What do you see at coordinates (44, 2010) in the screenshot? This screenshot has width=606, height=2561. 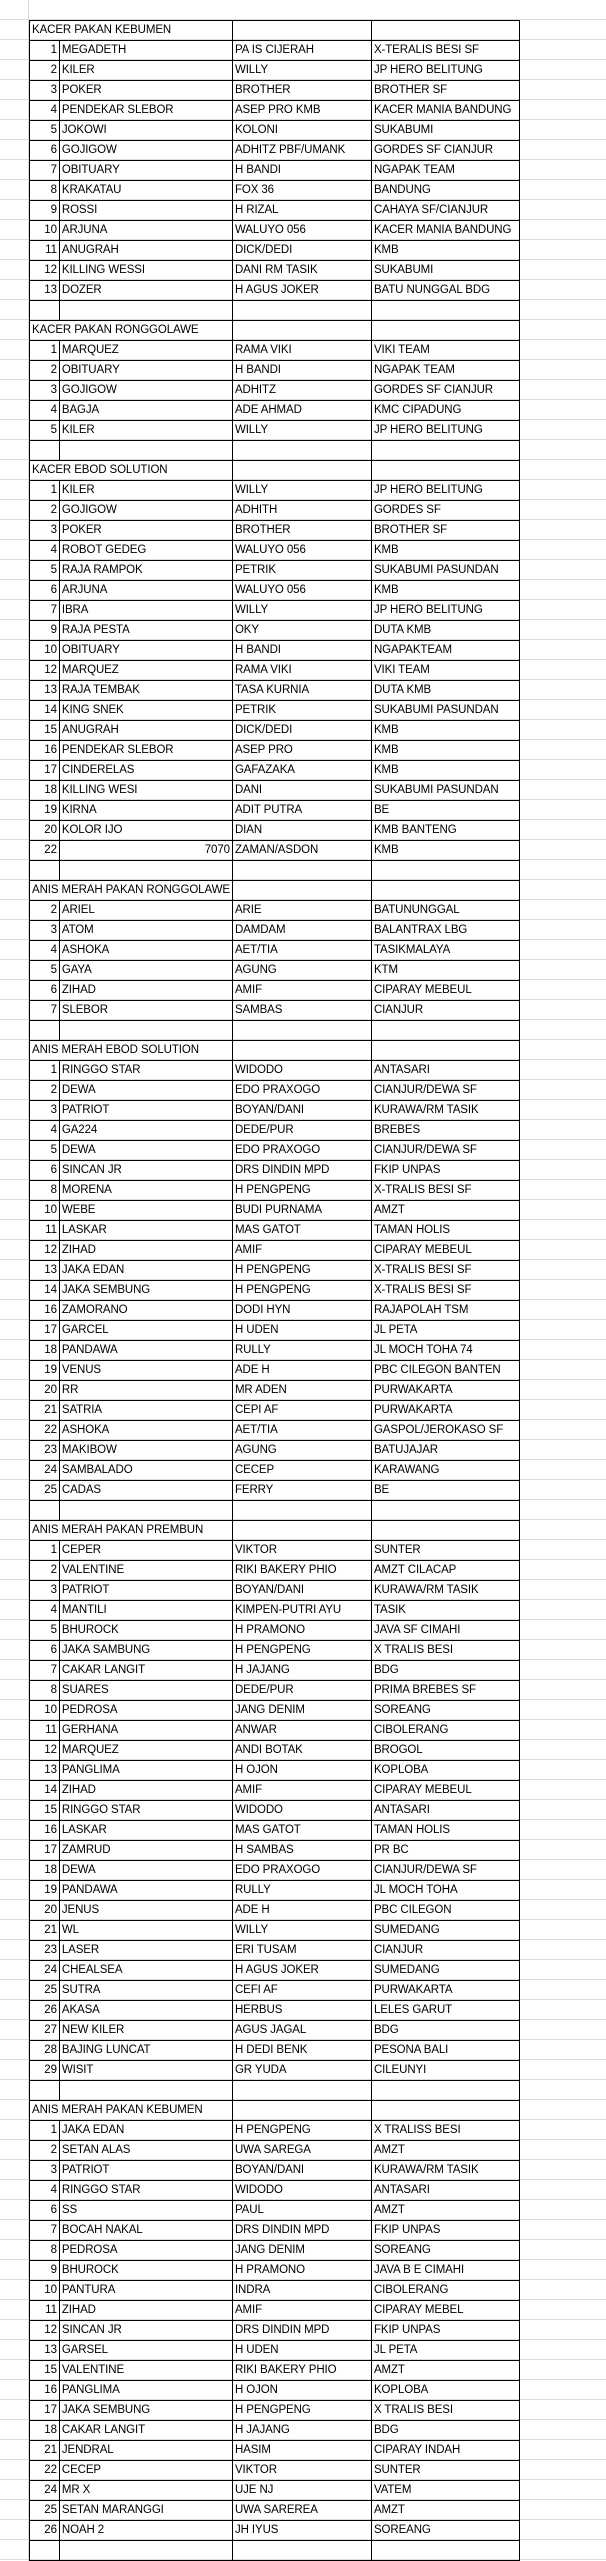 I see `row-number-cell: 26` at bounding box center [44, 2010].